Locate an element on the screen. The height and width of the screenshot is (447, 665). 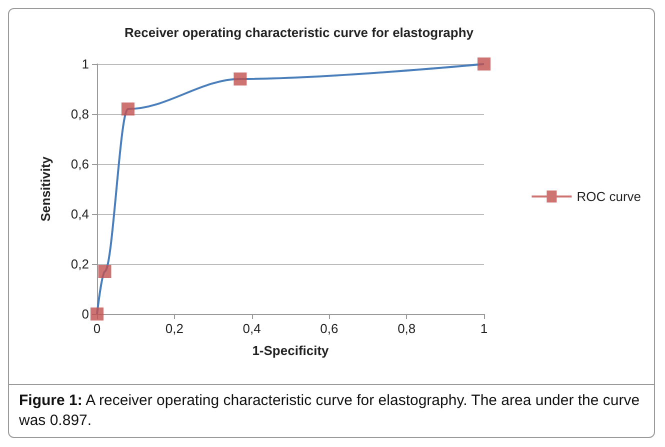
legend-label: ROC curve is located at coordinates (609, 196).